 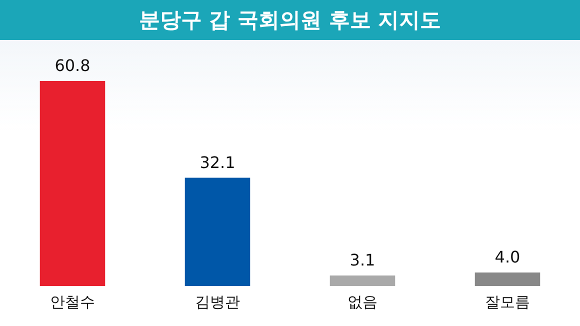 I want to click on x-tick-label: 없음, so click(x=363, y=301).